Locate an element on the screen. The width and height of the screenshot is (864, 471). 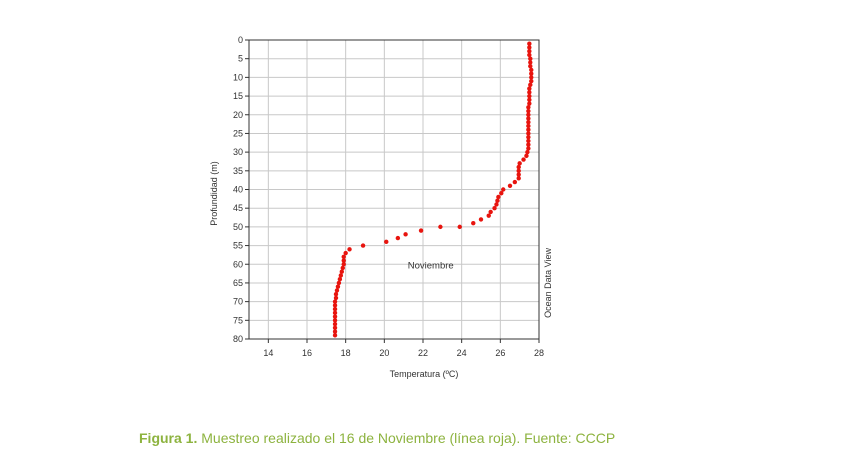
y-tick-label: 25 is located at coordinates (238, 133).